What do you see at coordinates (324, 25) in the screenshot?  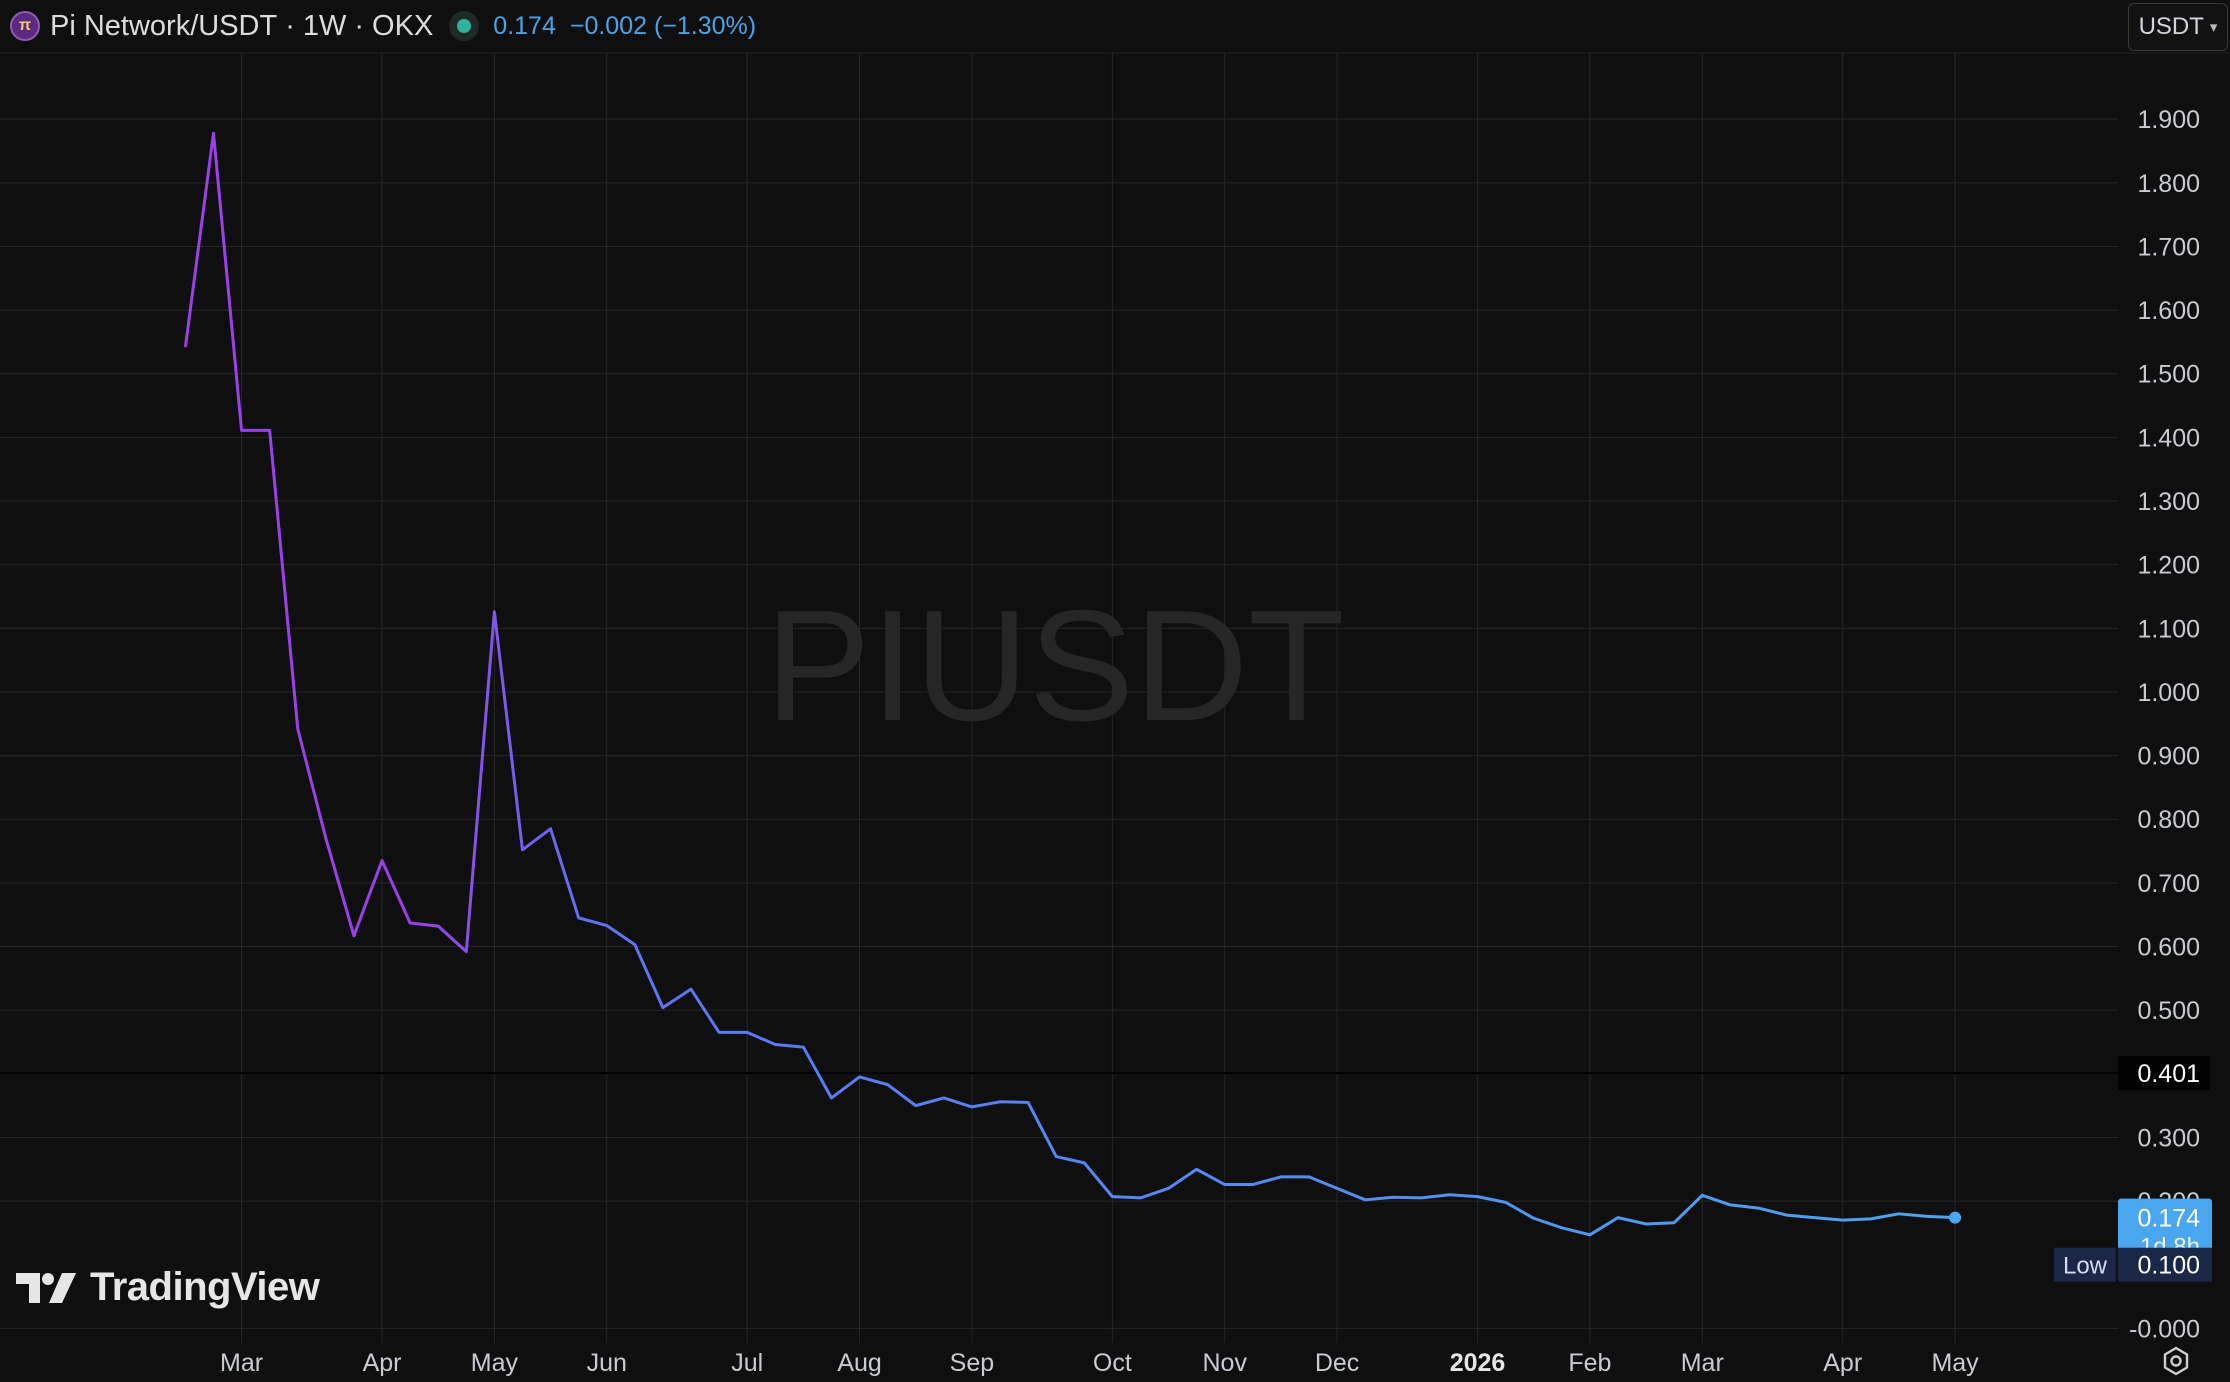 I see `interval-label: 1W` at bounding box center [324, 25].